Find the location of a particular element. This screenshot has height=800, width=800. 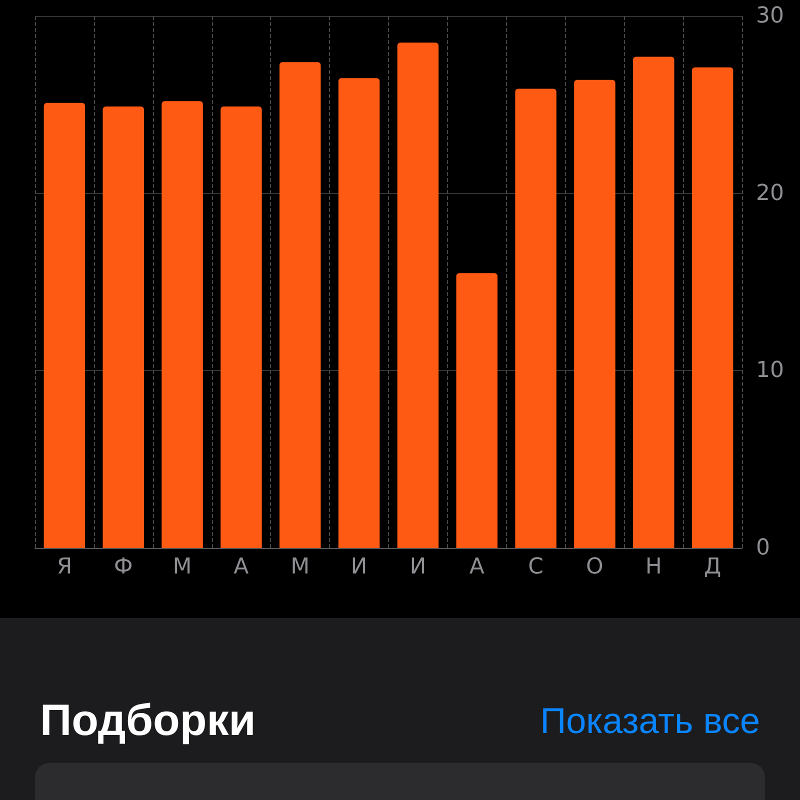

text: Подборки is located at coordinates (148, 721).